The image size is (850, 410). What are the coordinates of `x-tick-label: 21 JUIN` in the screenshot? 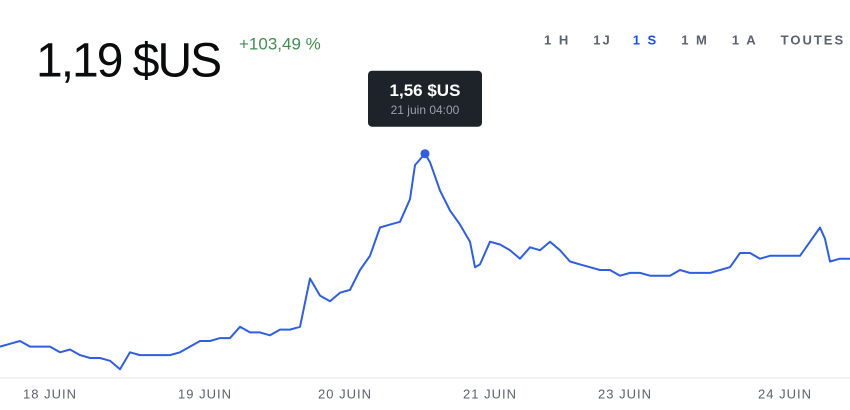 It's located at (490, 393).